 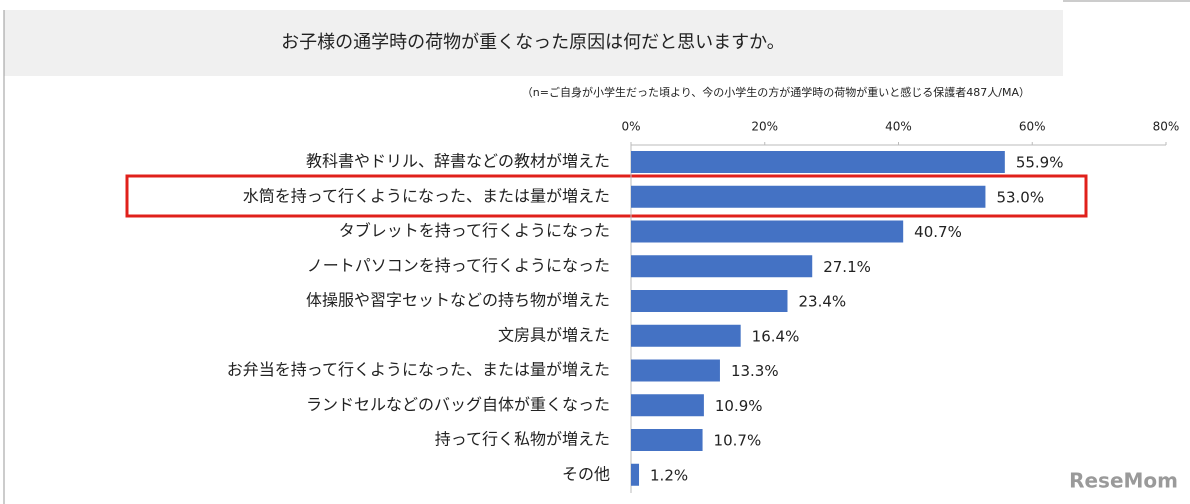 I want to click on category-label: その他, so click(x=586, y=473).